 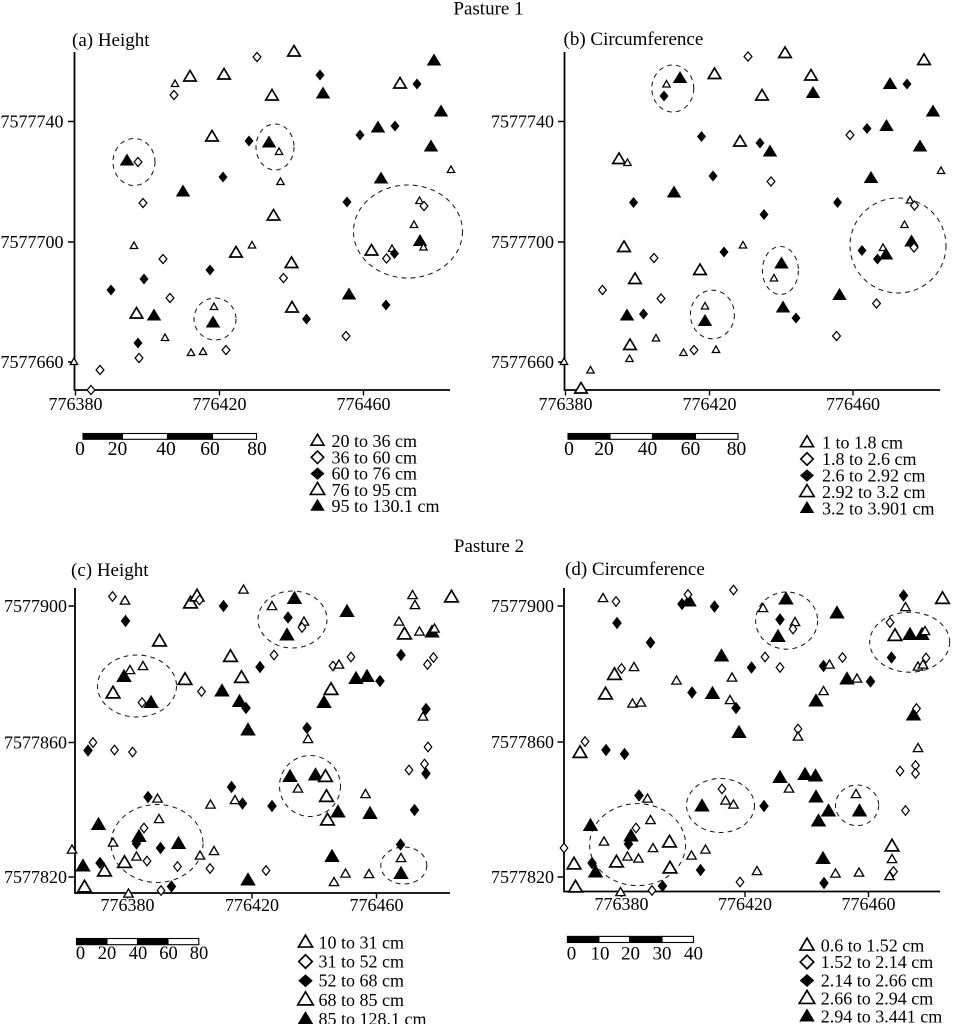 I want to click on svg-text: Pasture 2, so click(x=489, y=546).